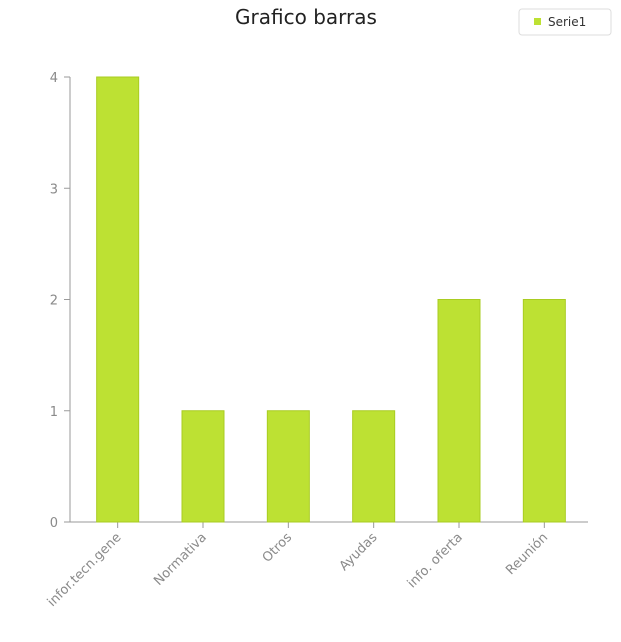 This screenshot has height=642, width=621. I want to click on legend-label: Serie1, so click(567, 22).